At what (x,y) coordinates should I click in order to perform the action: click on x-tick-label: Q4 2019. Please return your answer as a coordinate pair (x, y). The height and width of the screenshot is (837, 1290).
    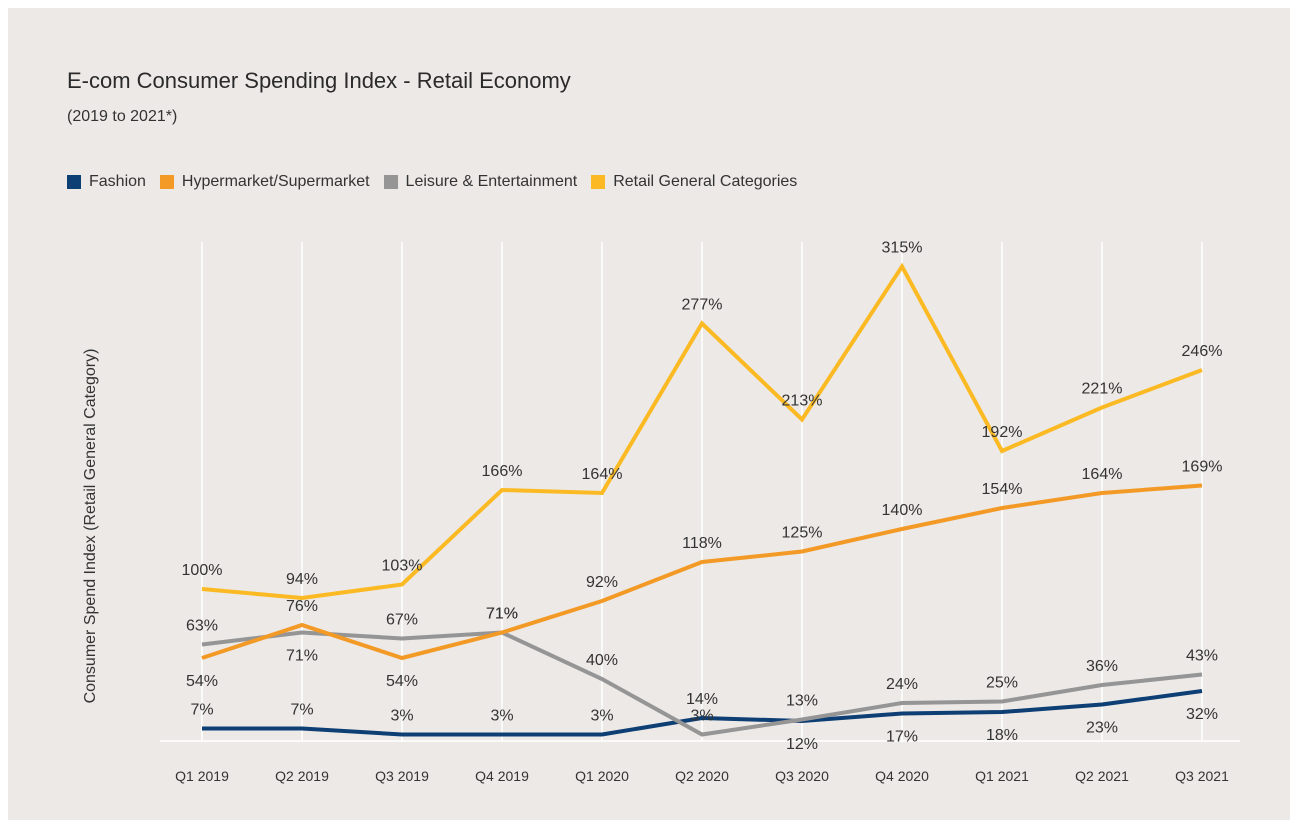
    Looking at the image, I should click on (502, 776).